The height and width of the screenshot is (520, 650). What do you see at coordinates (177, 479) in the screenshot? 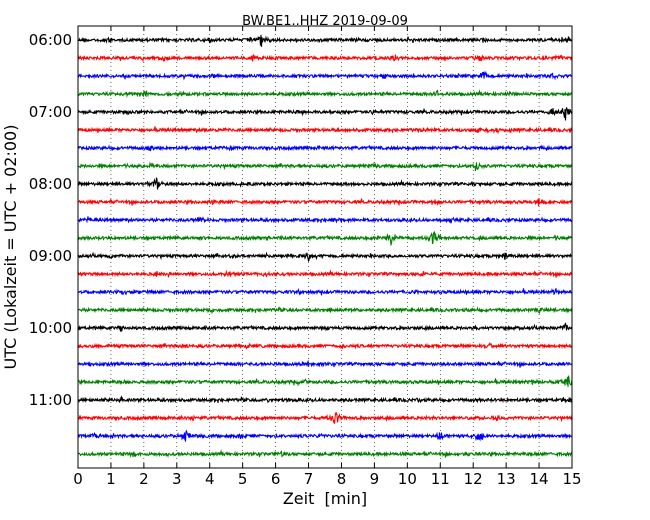
I see `x-tick-label: 3` at bounding box center [177, 479].